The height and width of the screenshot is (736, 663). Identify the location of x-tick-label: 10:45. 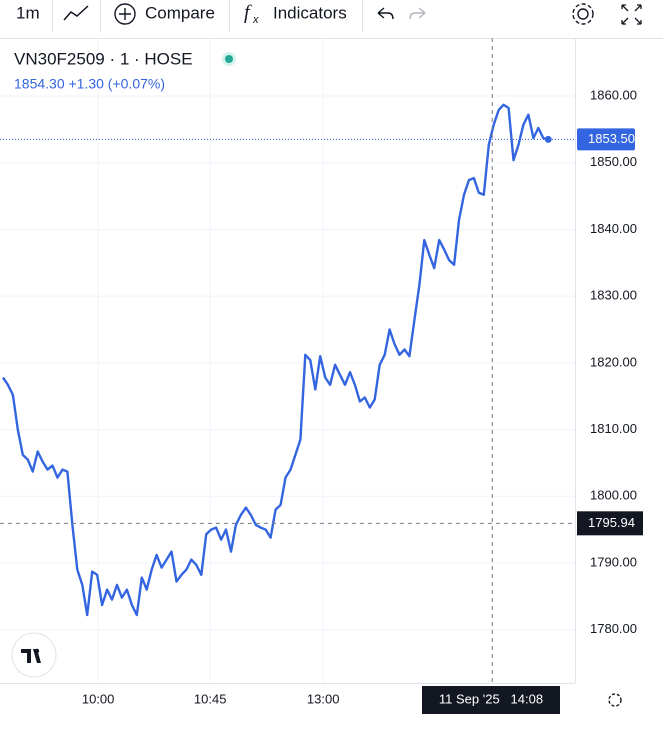
(210, 698).